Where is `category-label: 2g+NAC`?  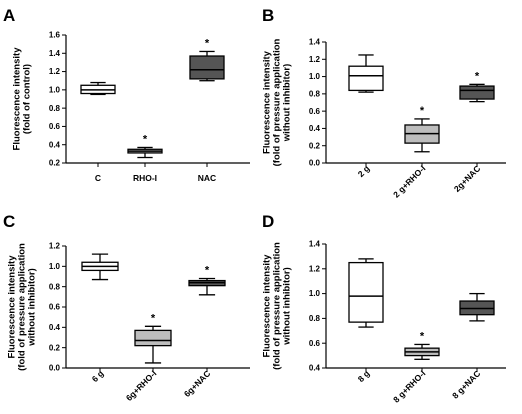
category-label: 2g+NAC is located at coordinates (467, 178).